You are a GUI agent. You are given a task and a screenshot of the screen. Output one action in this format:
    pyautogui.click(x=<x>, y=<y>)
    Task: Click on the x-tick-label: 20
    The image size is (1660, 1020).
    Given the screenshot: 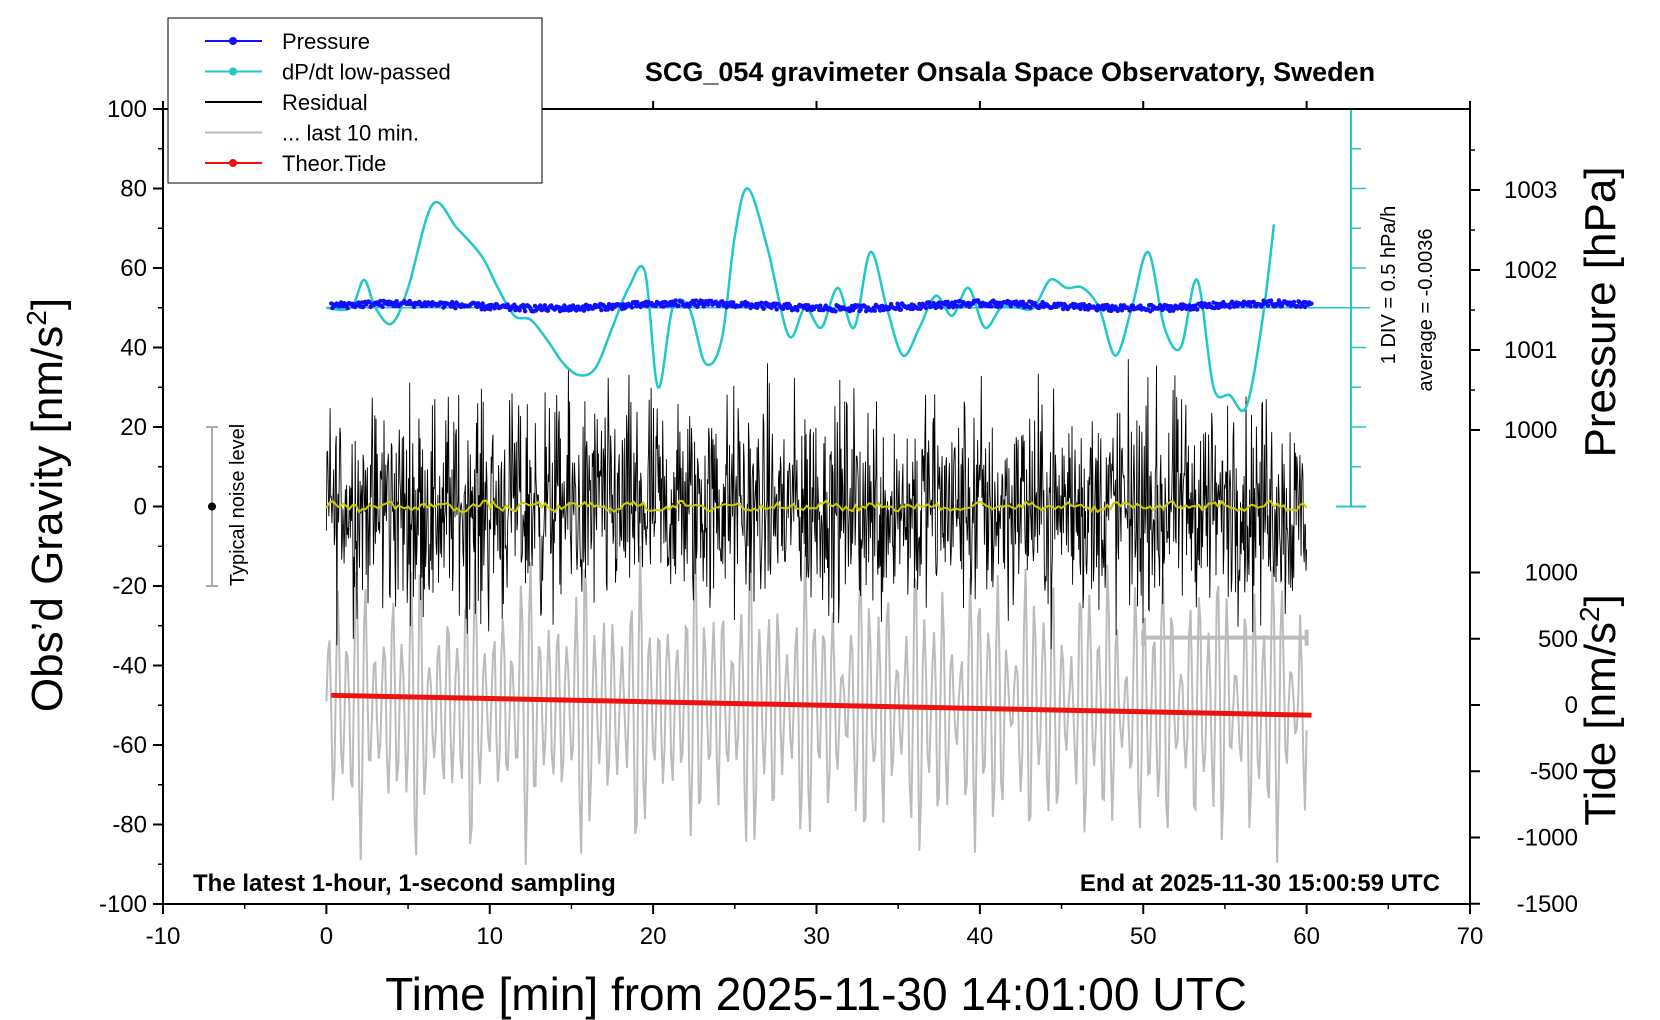 What is the action you would take?
    pyautogui.click(x=653, y=936)
    